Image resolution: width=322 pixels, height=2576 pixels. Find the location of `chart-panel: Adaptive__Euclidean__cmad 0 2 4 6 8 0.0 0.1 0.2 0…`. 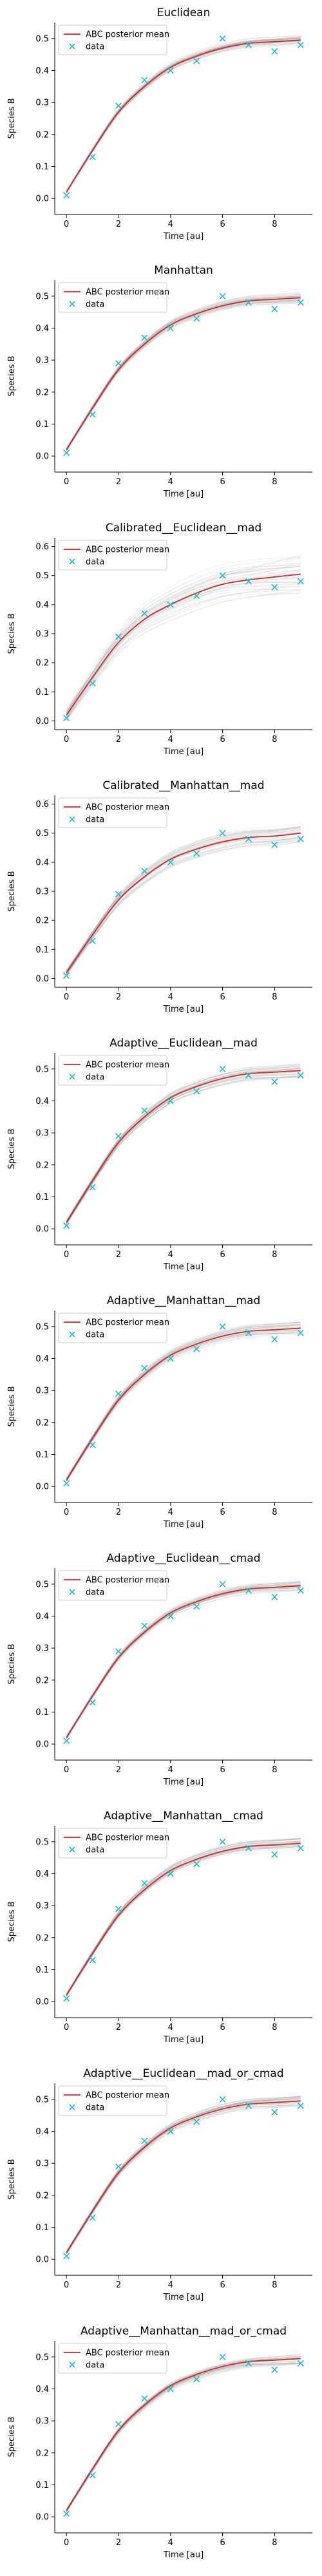

chart-panel: Adaptive__Euclidean__cmad 0 2 4 6 8 0.0 0.1 0.2 0… is located at coordinates (159, 1669).